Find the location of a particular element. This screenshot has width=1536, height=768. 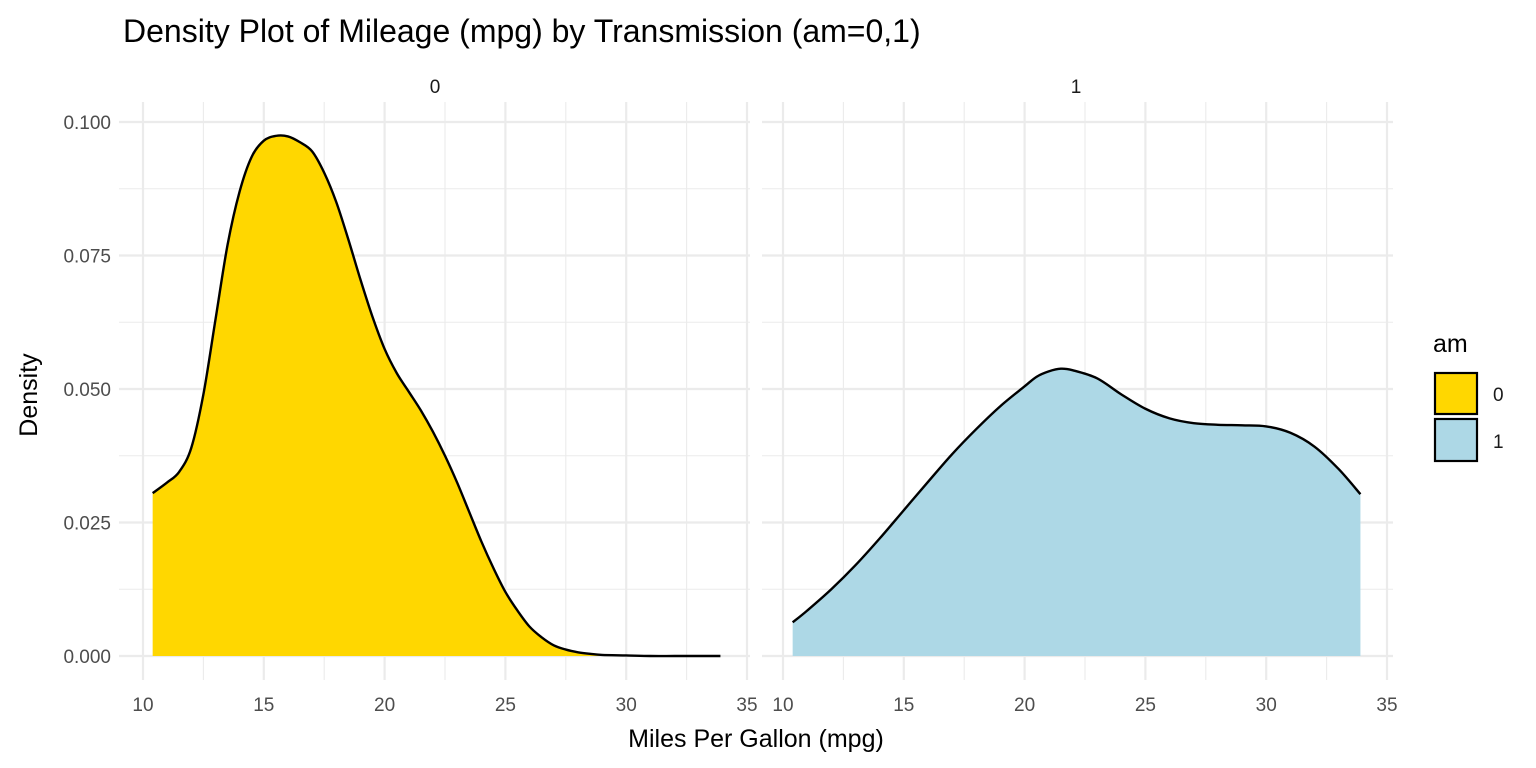

panel-1-marks is located at coordinates (1076, 511).